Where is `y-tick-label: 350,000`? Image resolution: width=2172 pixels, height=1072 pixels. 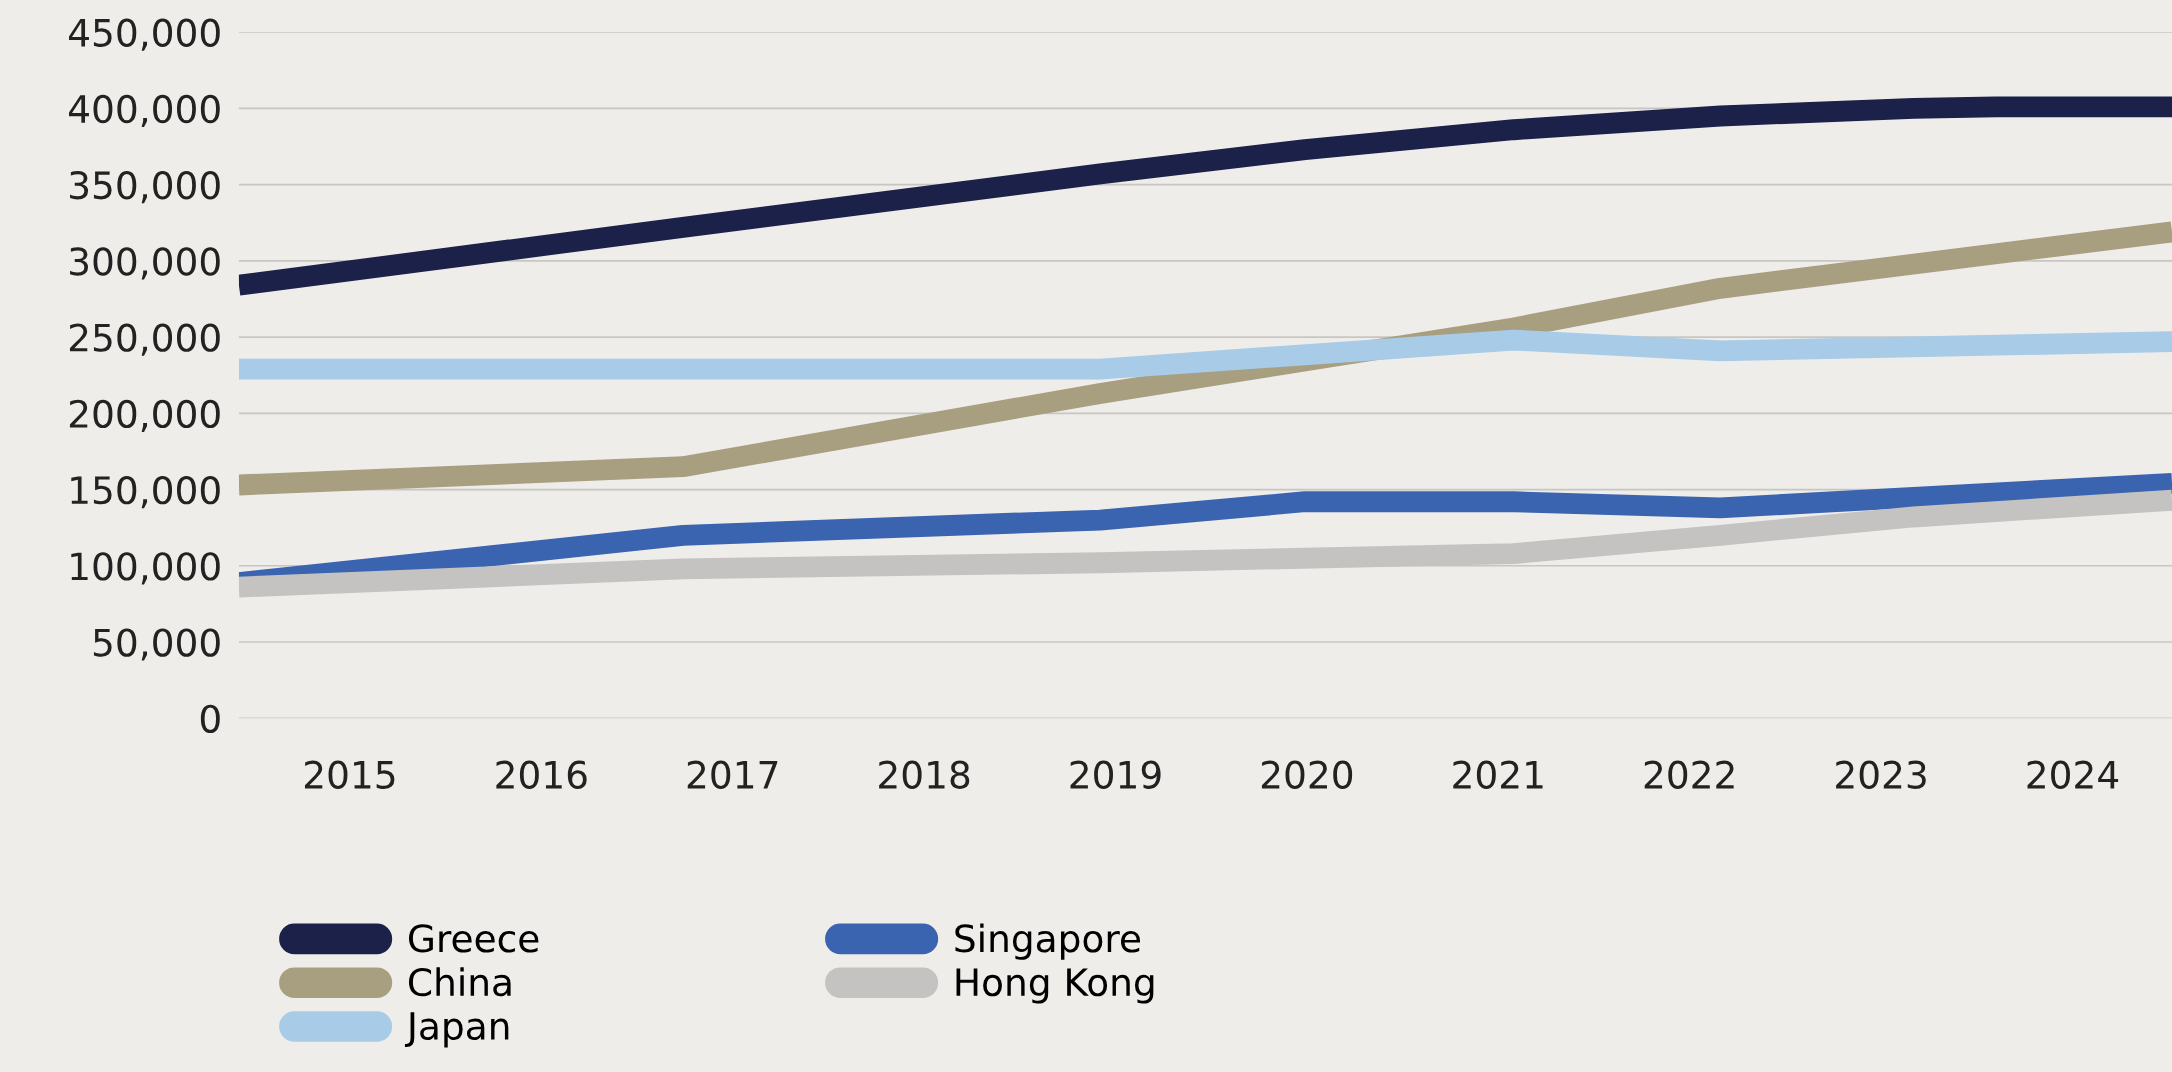
y-tick-label: 350,000 is located at coordinates (145, 187).